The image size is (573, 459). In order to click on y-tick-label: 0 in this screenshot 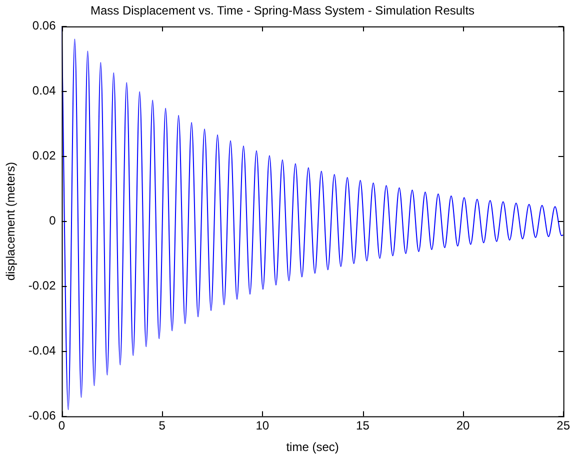, I will do `click(52, 221)`.